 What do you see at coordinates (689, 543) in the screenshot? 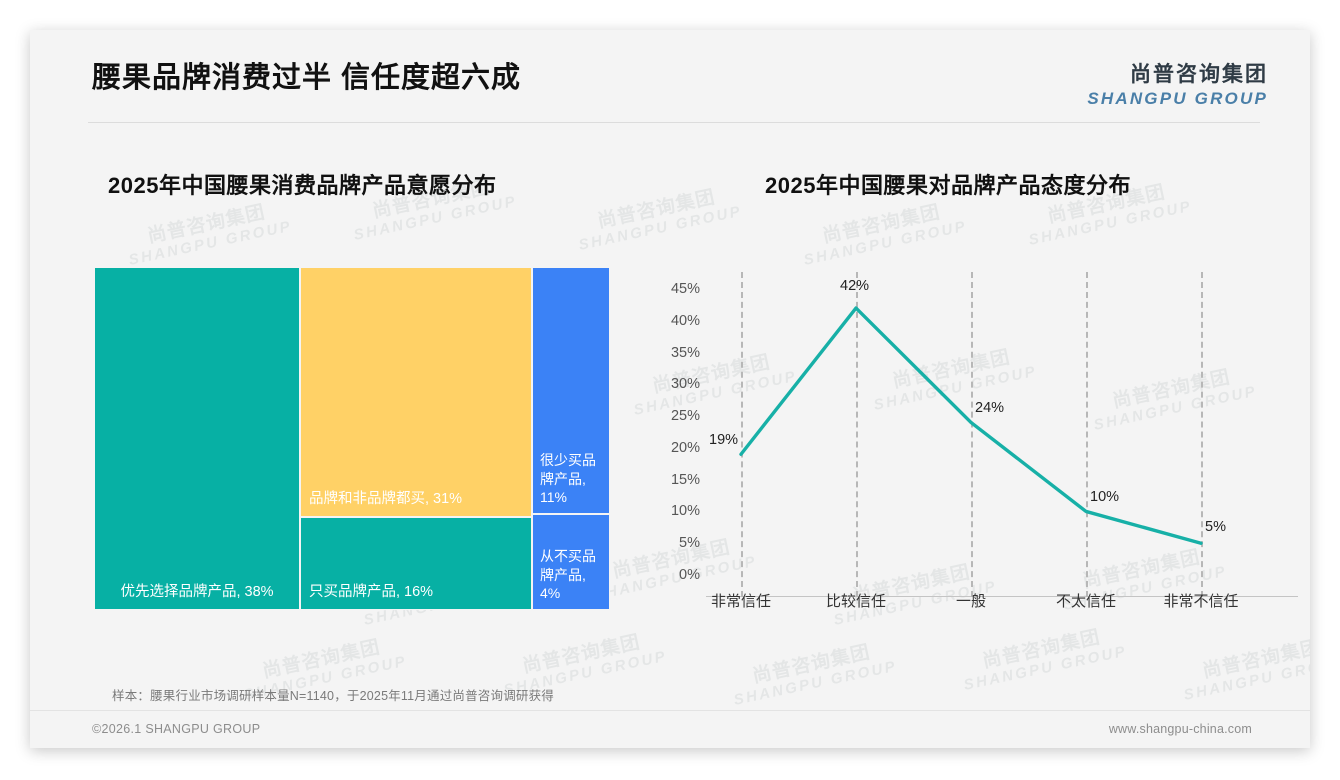
I see `y-axis-tick-label: 5%` at bounding box center [689, 543].